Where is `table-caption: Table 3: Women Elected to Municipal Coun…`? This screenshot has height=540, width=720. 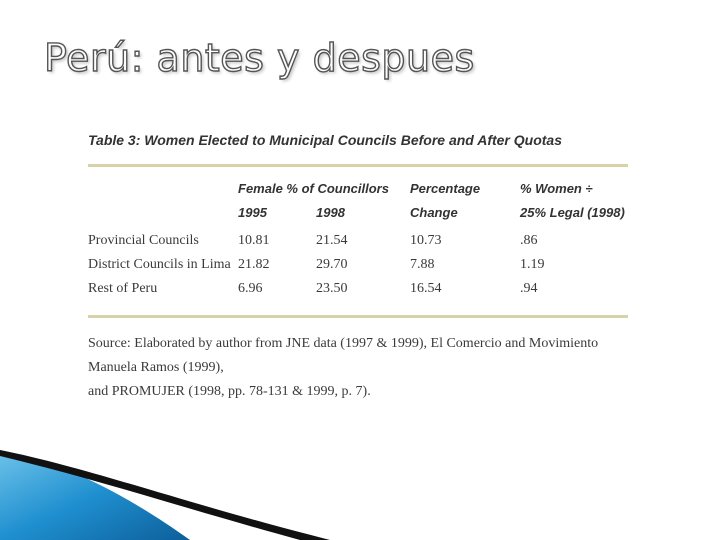 table-caption: Table 3: Women Elected to Municipal Coun… is located at coordinates (325, 140).